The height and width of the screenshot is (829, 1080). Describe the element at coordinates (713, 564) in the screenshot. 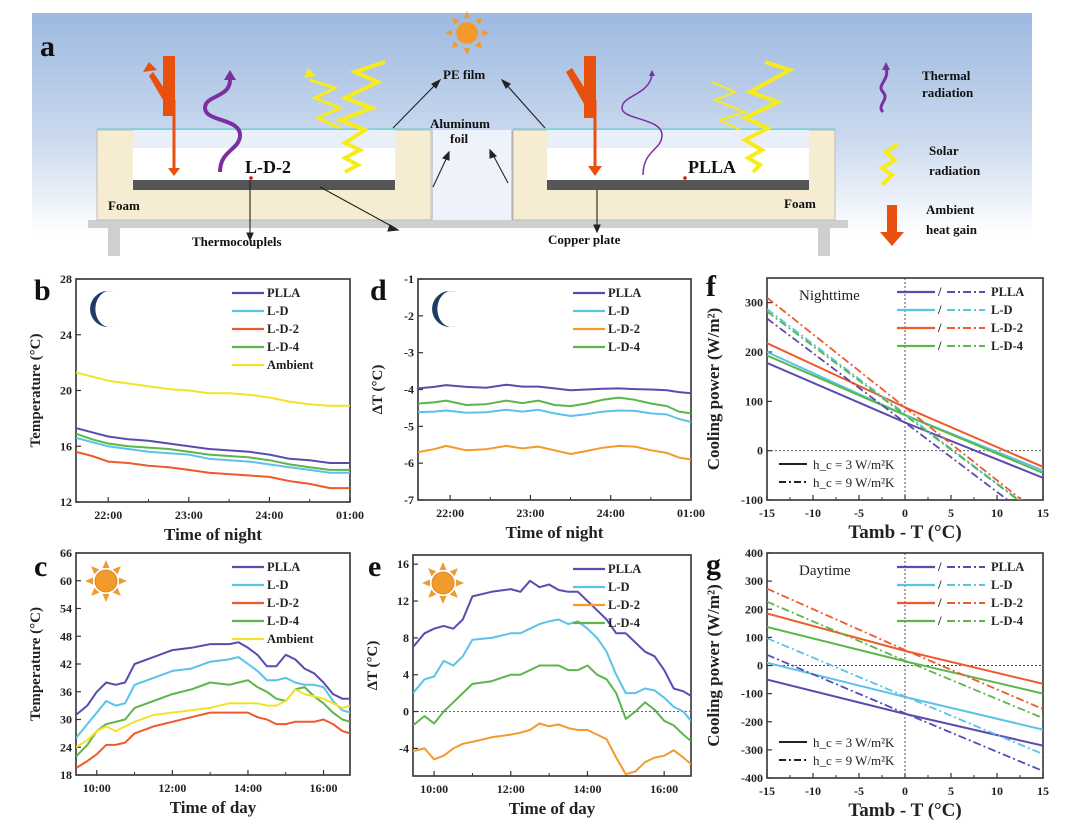

I see `panel-label-g: g` at that location.